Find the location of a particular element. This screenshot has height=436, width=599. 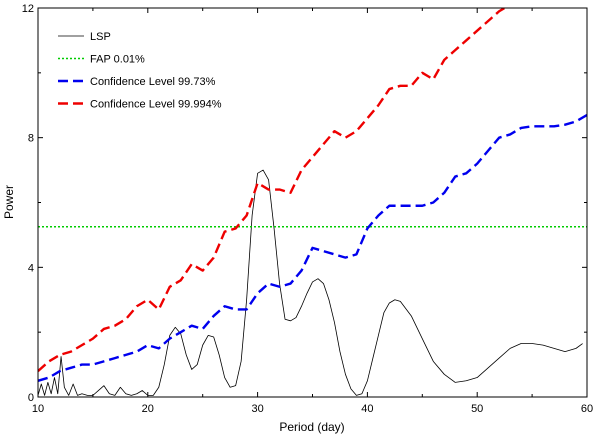

legend-label-2: Confidence Level 99.73% is located at coordinates (153, 82).